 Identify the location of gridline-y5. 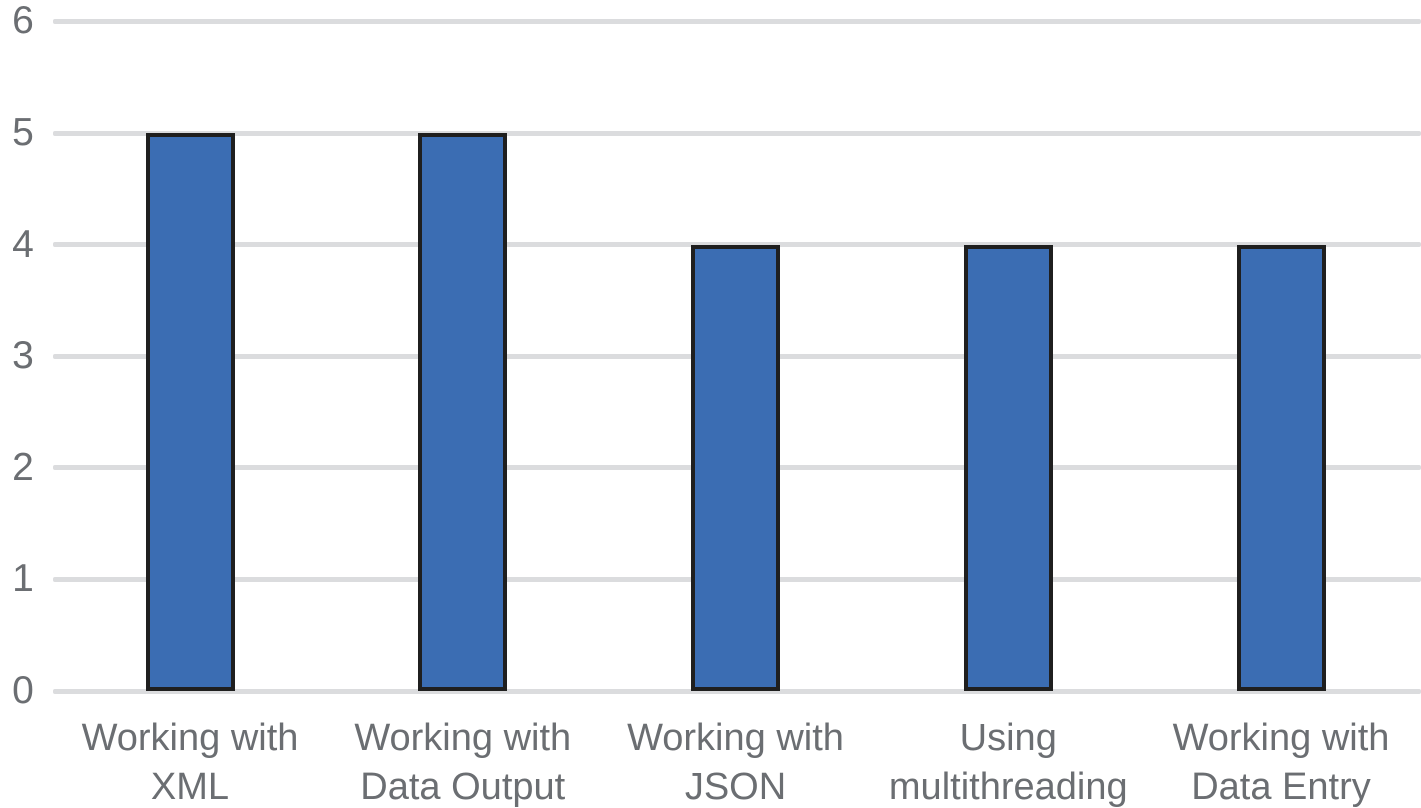
(737, 133).